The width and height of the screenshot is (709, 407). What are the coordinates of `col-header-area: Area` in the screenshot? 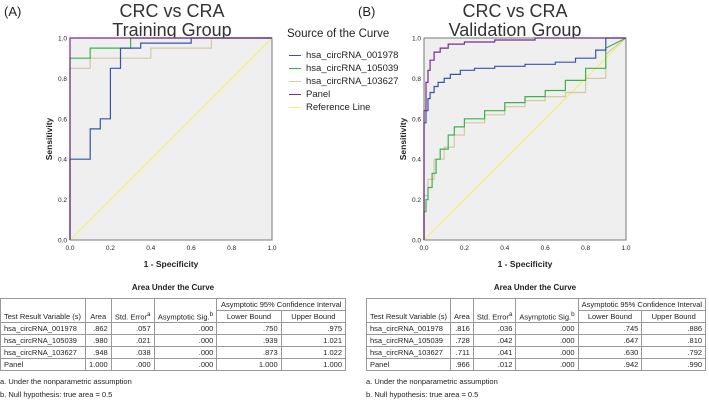 It's located at (98, 310).